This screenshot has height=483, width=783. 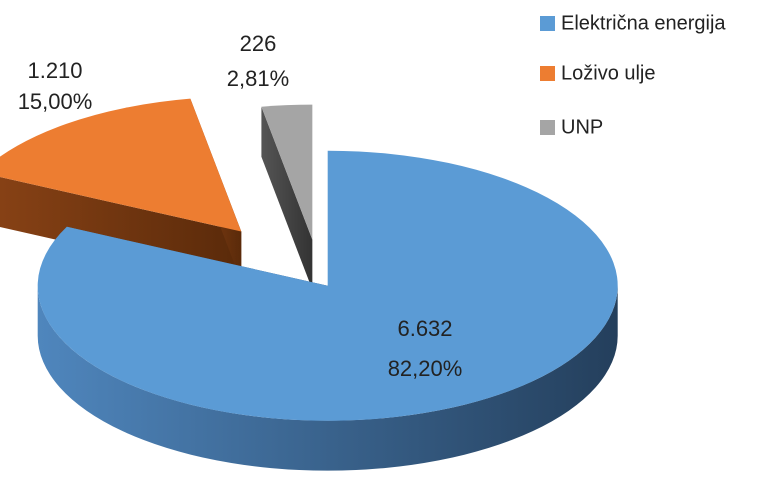 What do you see at coordinates (258, 78) in the screenshot?
I see `percent-label: 2,81%` at bounding box center [258, 78].